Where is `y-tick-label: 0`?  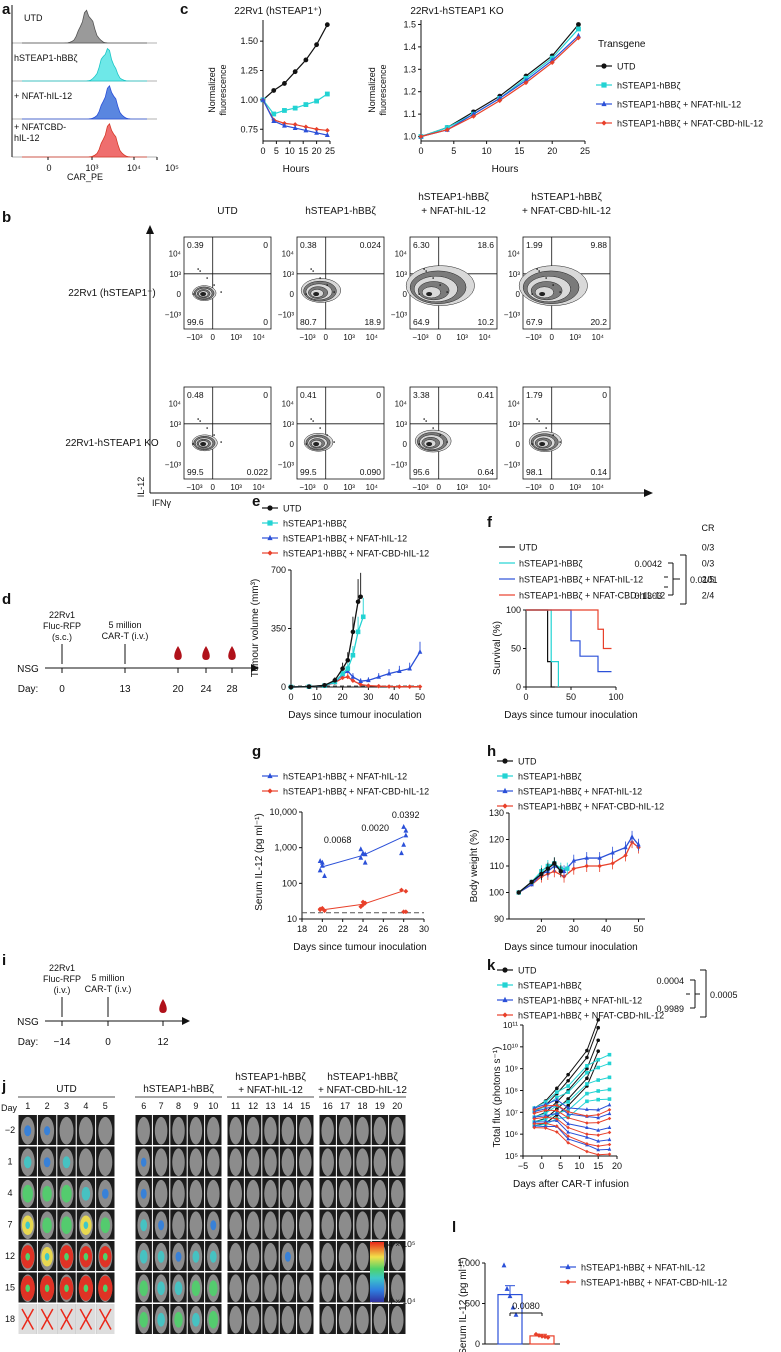
y-tick-label: 0 is located at coordinates (283, 687).